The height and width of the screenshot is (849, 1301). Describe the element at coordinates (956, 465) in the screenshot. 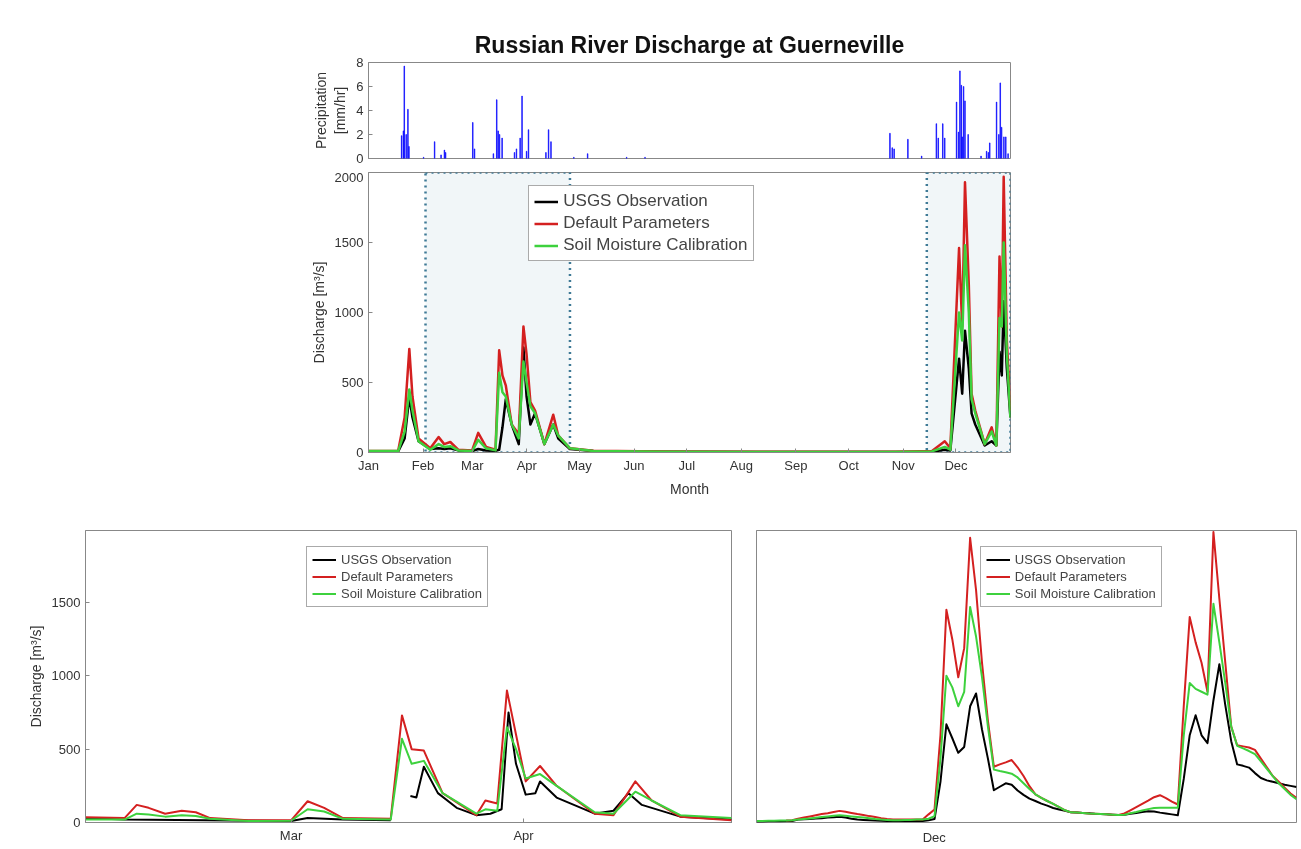

I see `x-tick-label: Dec` at that location.